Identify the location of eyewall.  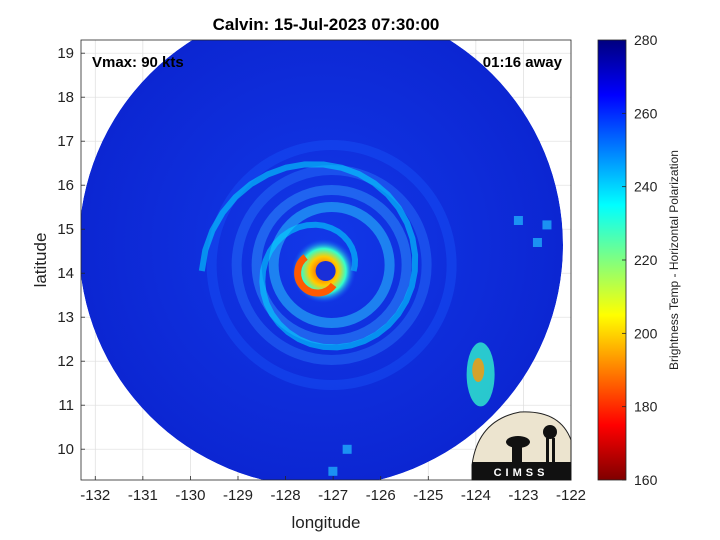
(323, 271).